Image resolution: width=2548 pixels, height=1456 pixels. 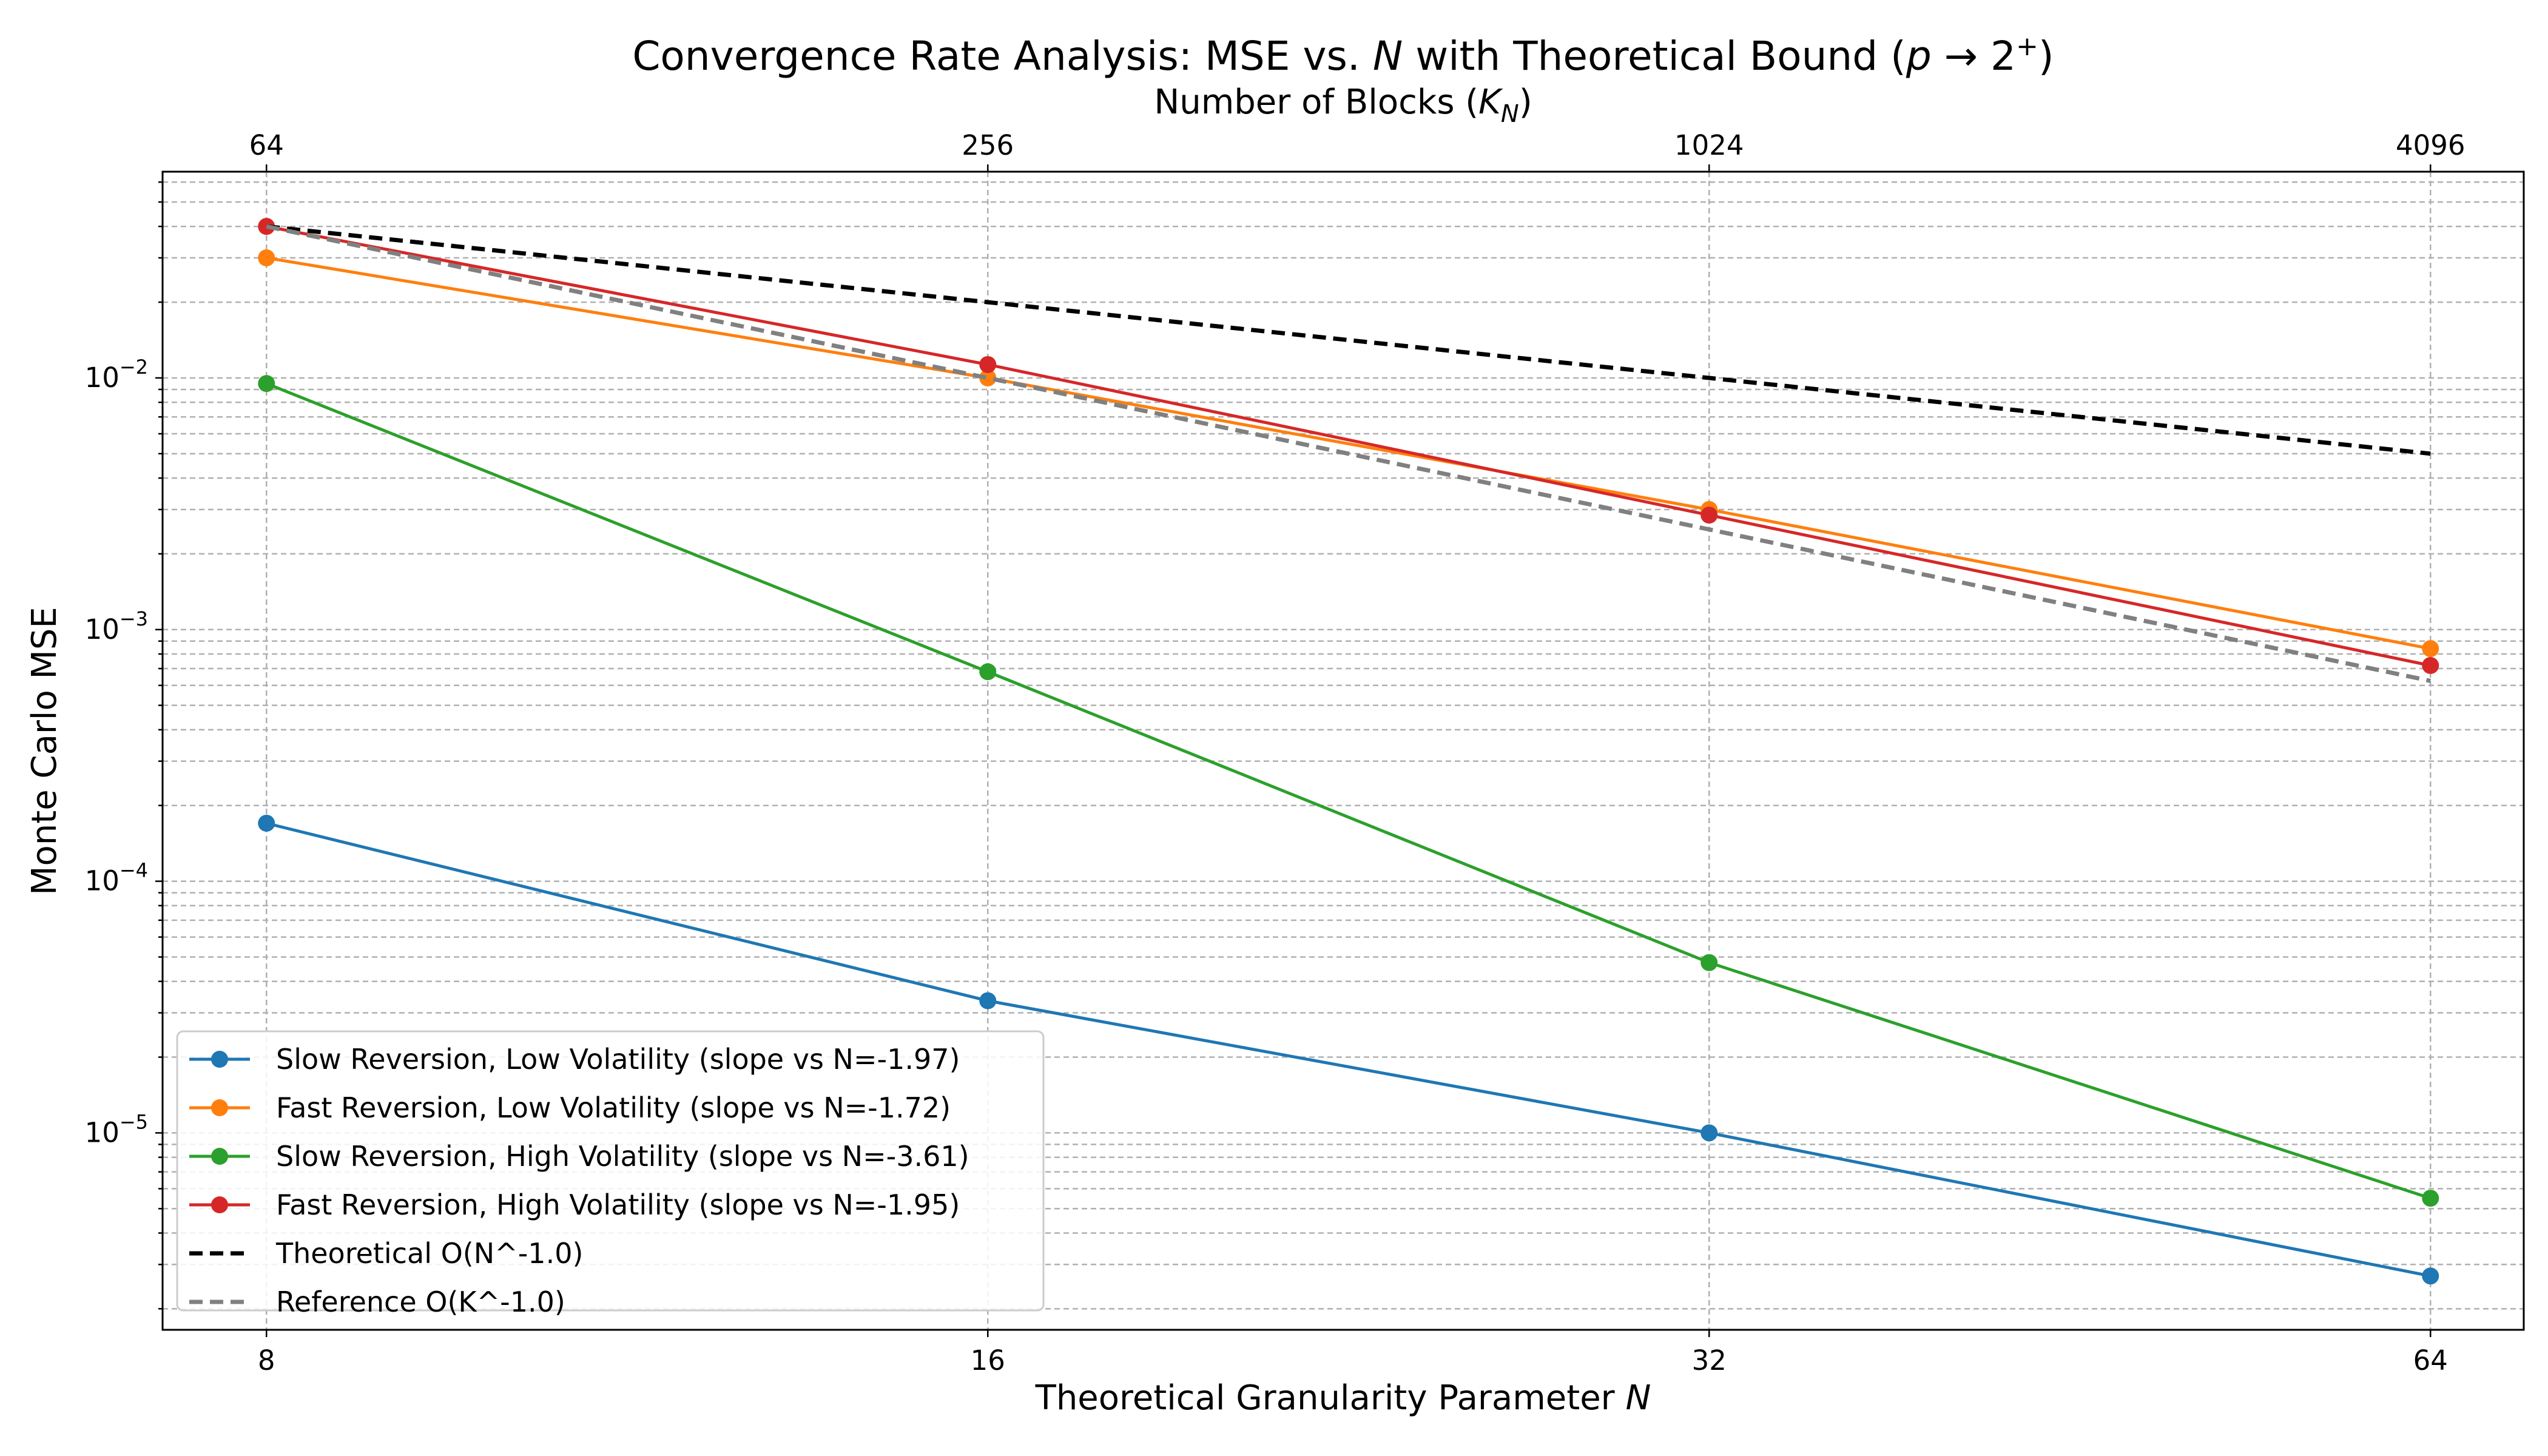 I want to click on top-x-tick-label: 256, so click(x=988, y=145).